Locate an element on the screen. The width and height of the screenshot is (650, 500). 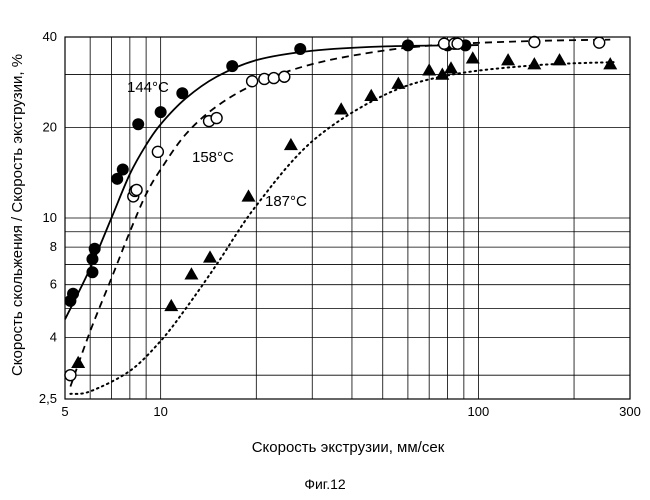
y-tick-labels: 2,5 4 6 8 10 20 40 is located at coordinates (48, 217).